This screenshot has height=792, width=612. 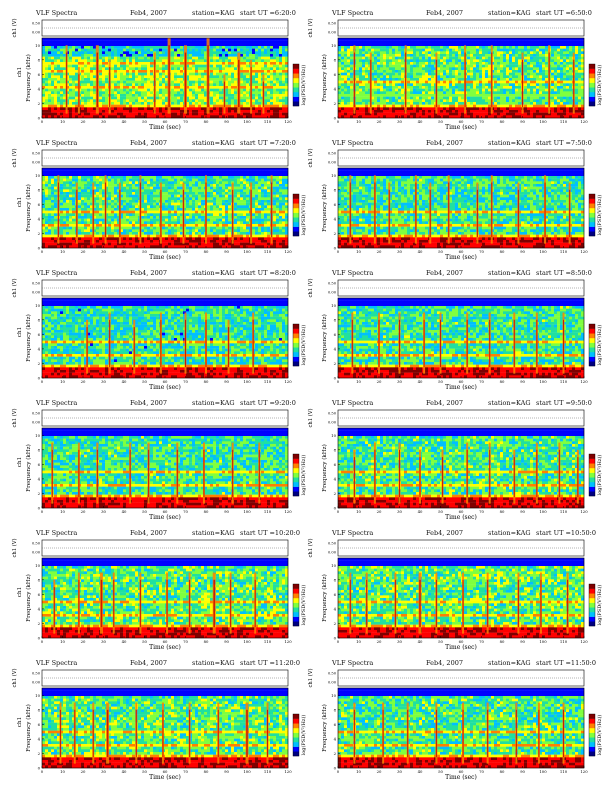 What do you see at coordinates (165, 78) in the screenshot?
I see `spectrogram` at bounding box center [165, 78].